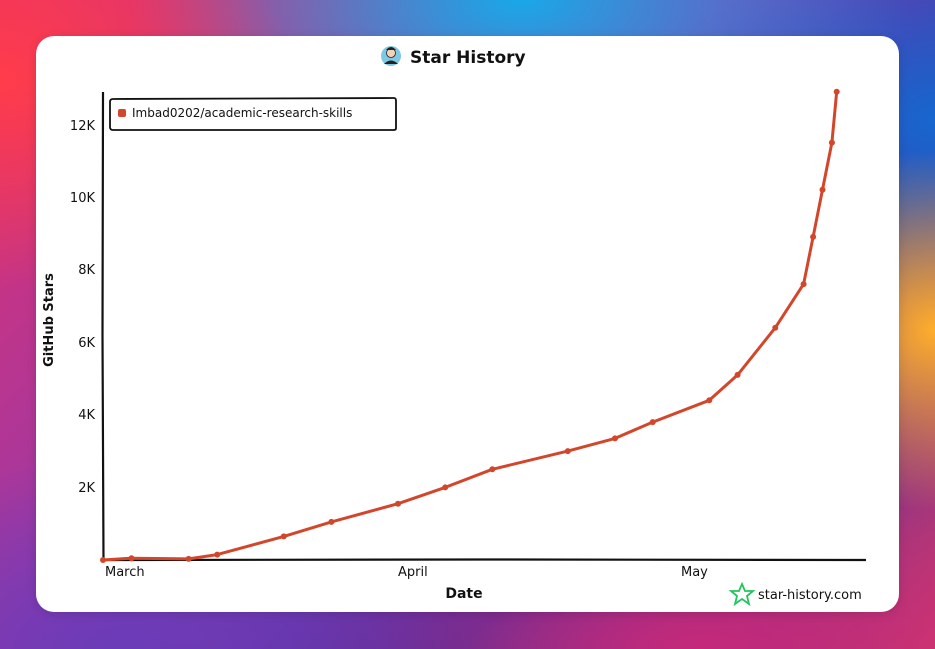 The width and height of the screenshot is (935, 649). I want to click on x-axis-line, so click(484, 560).